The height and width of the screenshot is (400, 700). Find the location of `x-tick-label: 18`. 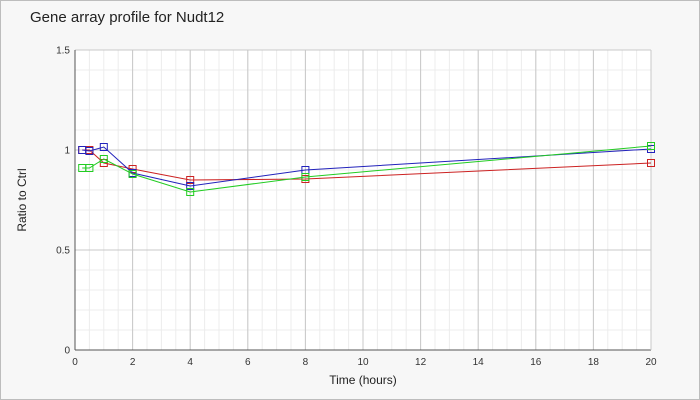

x-tick-label: 18 is located at coordinates (594, 362).